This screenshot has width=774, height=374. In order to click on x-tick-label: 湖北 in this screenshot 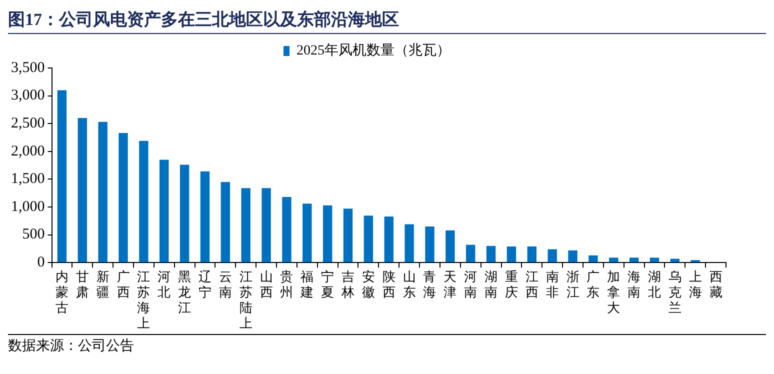, I will do `click(654, 284)`.